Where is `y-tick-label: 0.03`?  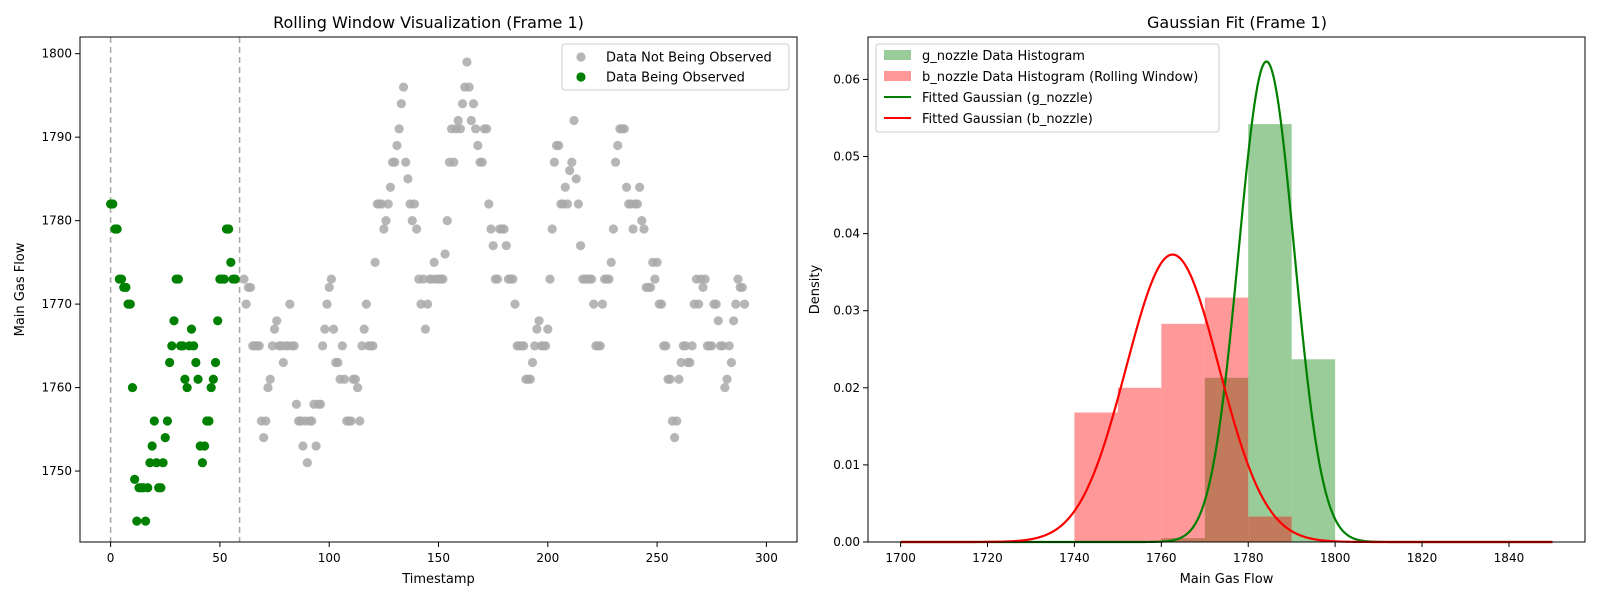
y-tick-label: 0.03 is located at coordinates (846, 311).